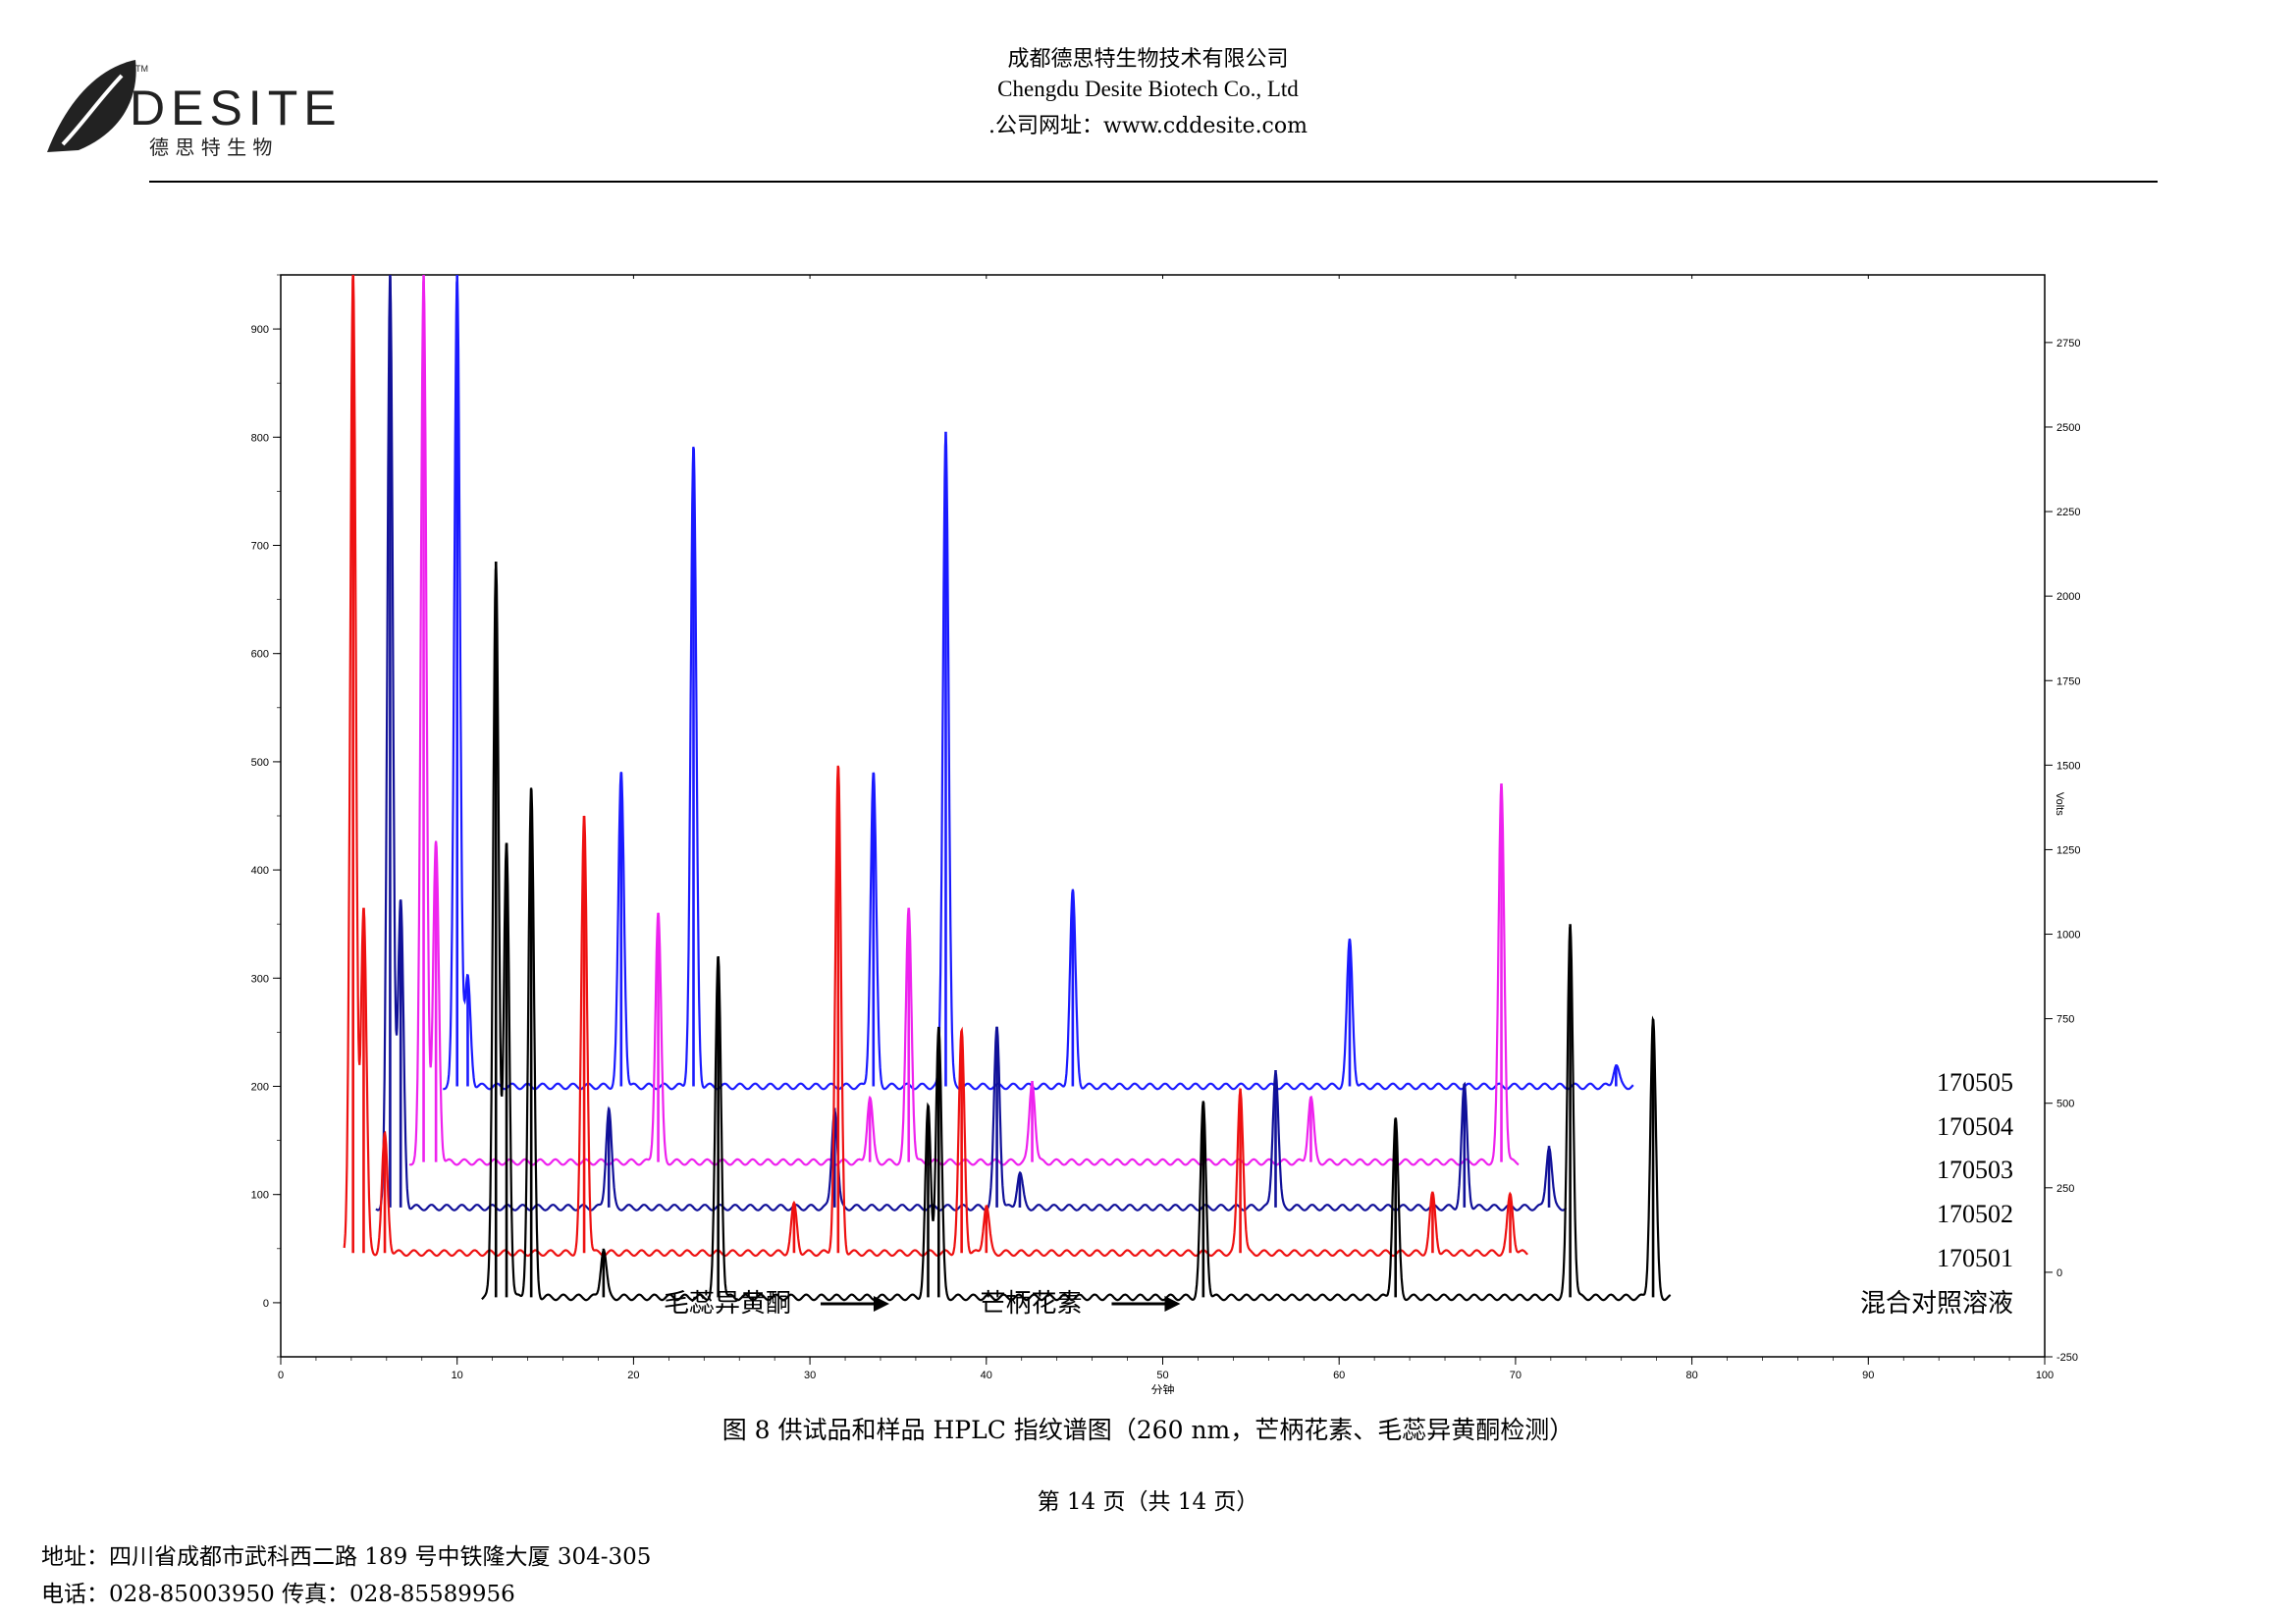  What do you see at coordinates (260, 979) in the screenshot?
I see `y-left-tick-label: 300` at bounding box center [260, 979].